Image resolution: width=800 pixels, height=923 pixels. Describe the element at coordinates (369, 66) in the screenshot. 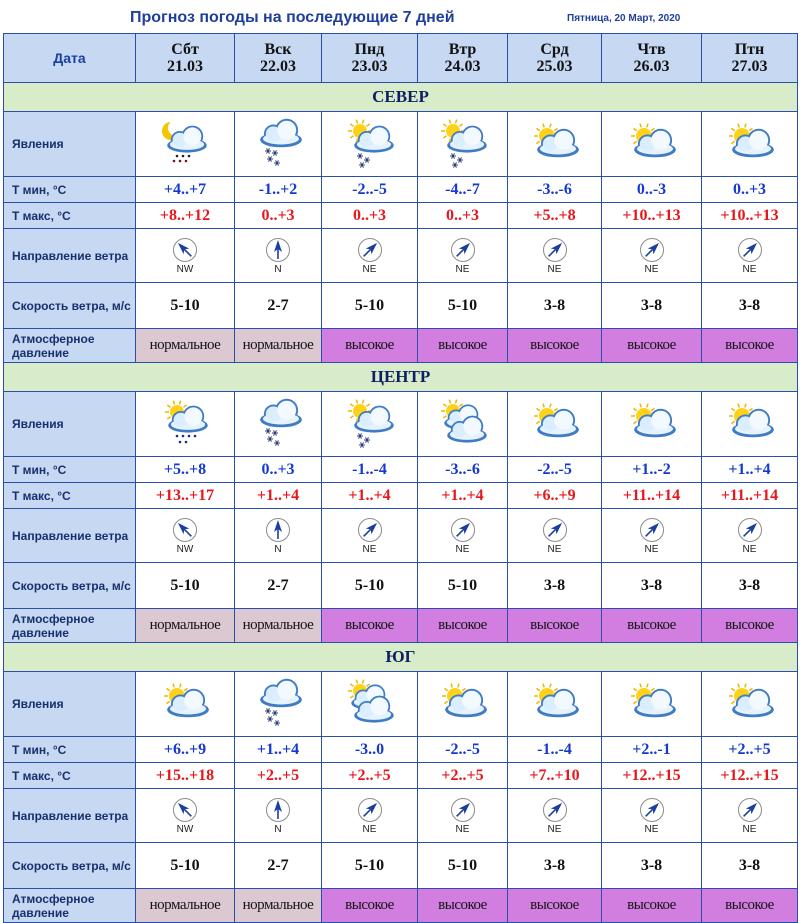

I see `day-date: 23.03` at that location.